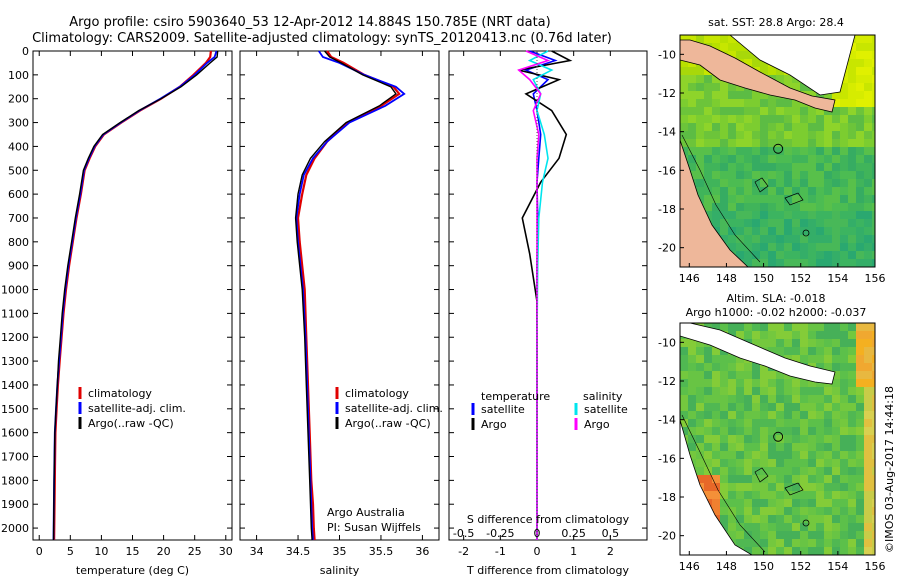 The height and width of the screenshot is (580, 900). I want to click on sla-map-xtick-label: 150, so click(763, 566).